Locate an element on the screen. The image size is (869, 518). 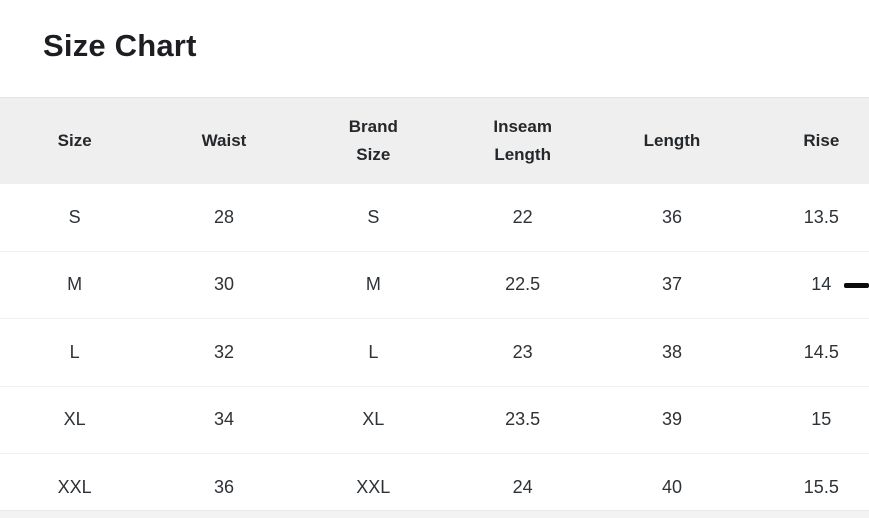
page-title: Size Chart is located at coordinates (120, 45).